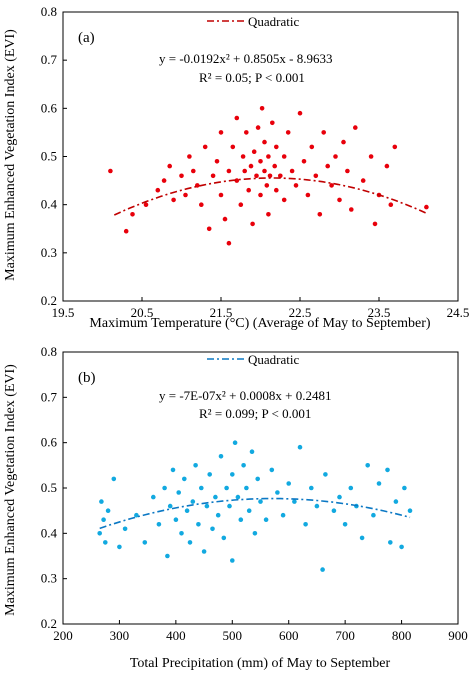  Describe the element at coordinates (289, 635) in the screenshot. I see `panel-b-x-tick-label: 600` at that location.